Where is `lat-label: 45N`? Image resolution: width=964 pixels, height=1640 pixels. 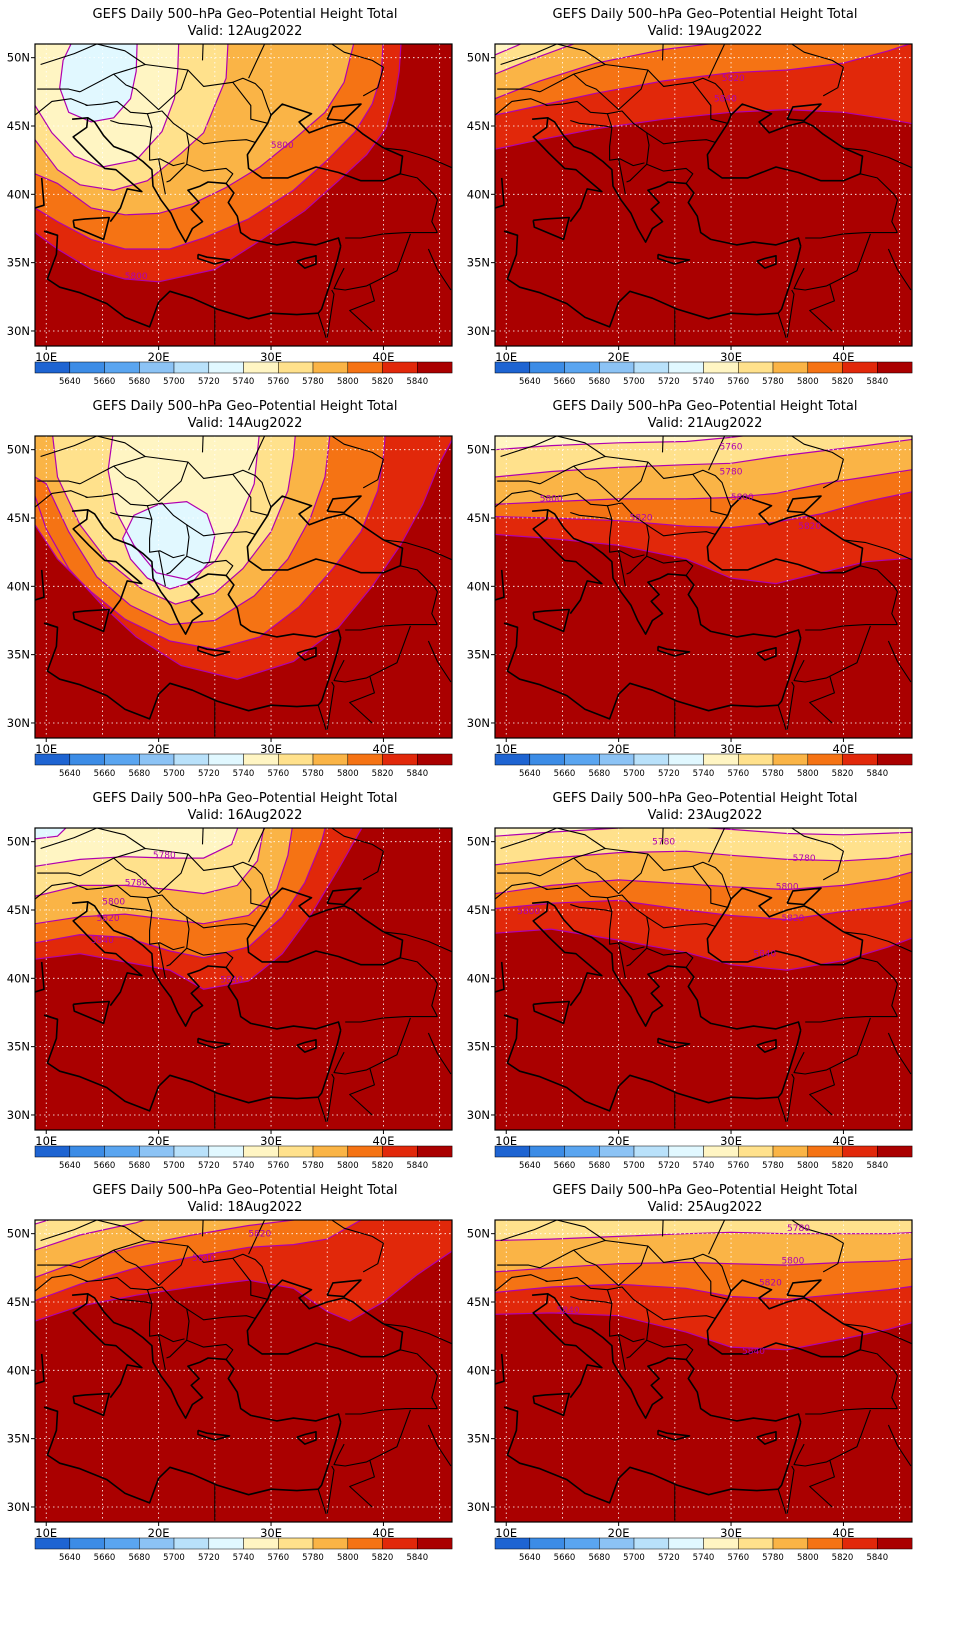 lat-label: 45N is located at coordinates (478, 126).